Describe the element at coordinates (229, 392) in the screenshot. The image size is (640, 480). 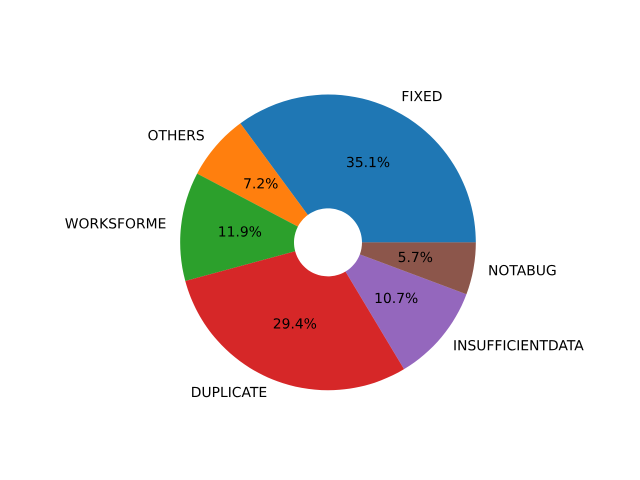
I see `slice-label: DUPLICATE` at that location.